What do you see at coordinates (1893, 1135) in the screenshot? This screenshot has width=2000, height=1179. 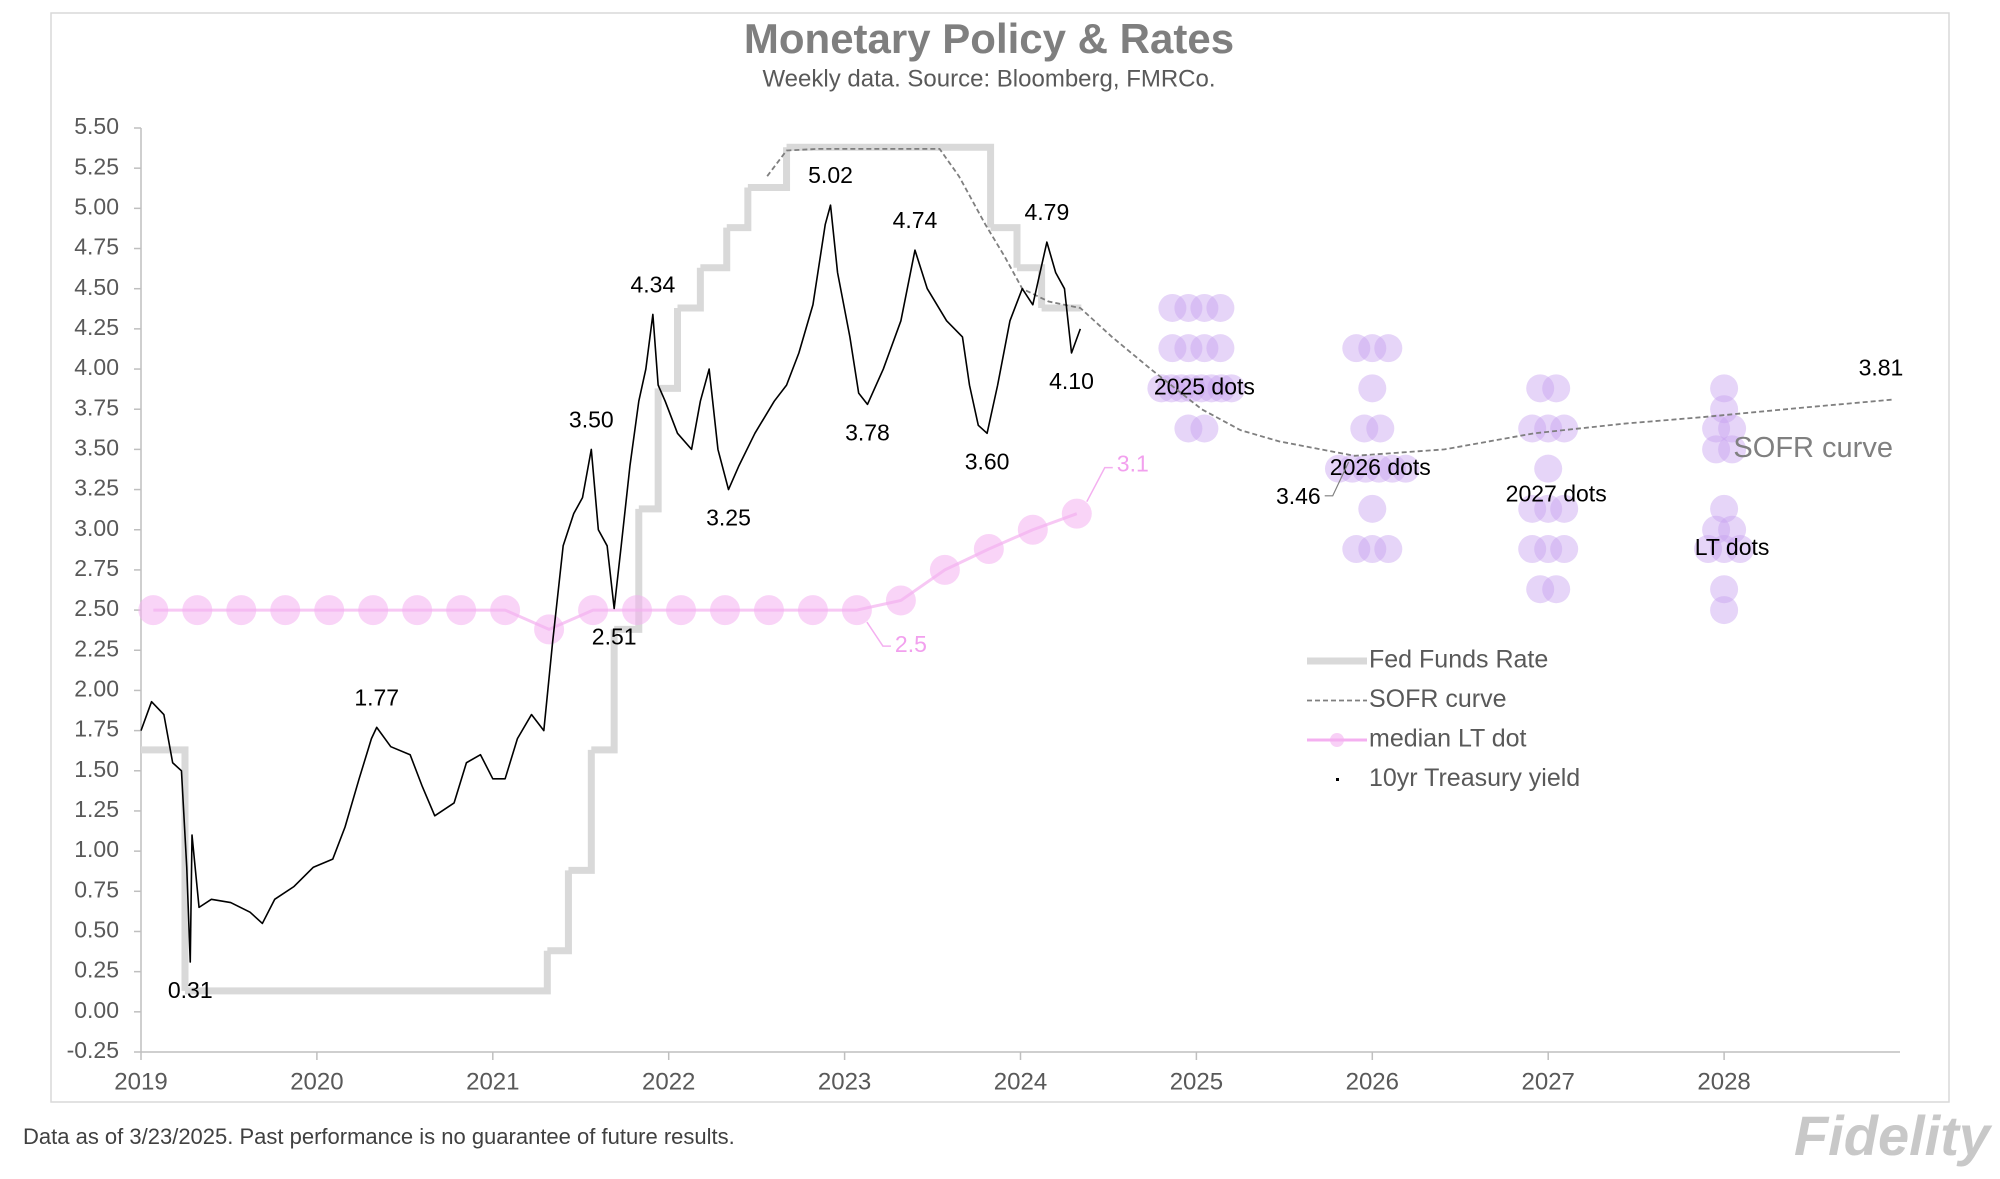 I see `logo: Fidelity` at bounding box center [1893, 1135].